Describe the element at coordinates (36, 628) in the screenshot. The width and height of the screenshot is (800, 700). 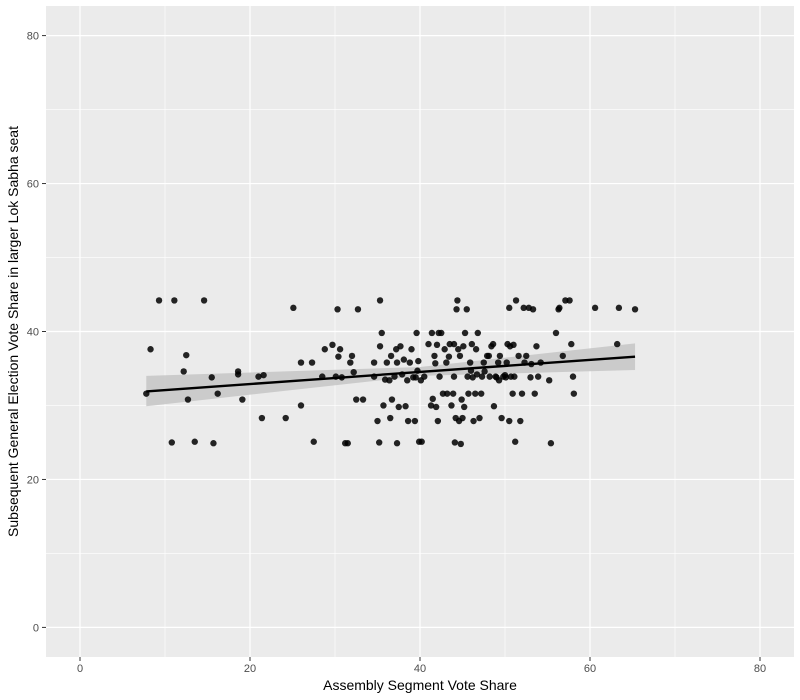
I see `y-tick-label: 0` at that location.